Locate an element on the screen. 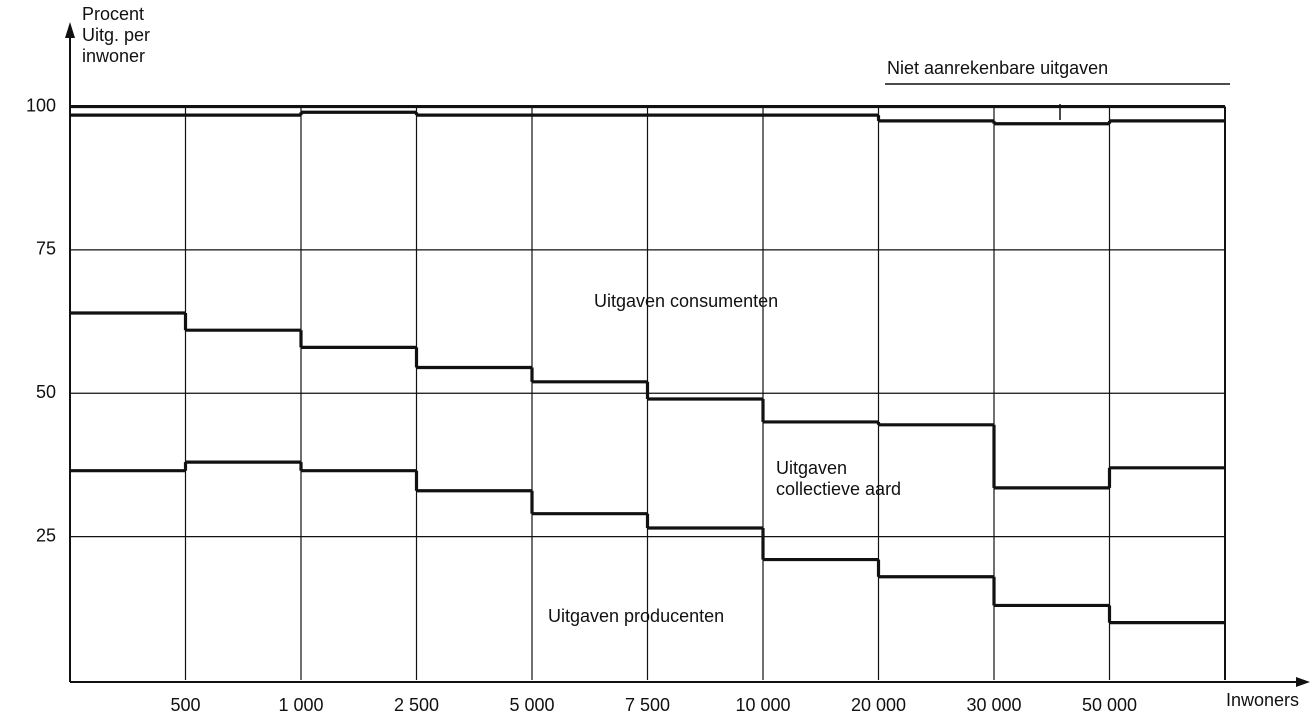 The height and width of the screenshot is (720, 1312). y-tick-label: 25 is located at coordinates (46, 535).